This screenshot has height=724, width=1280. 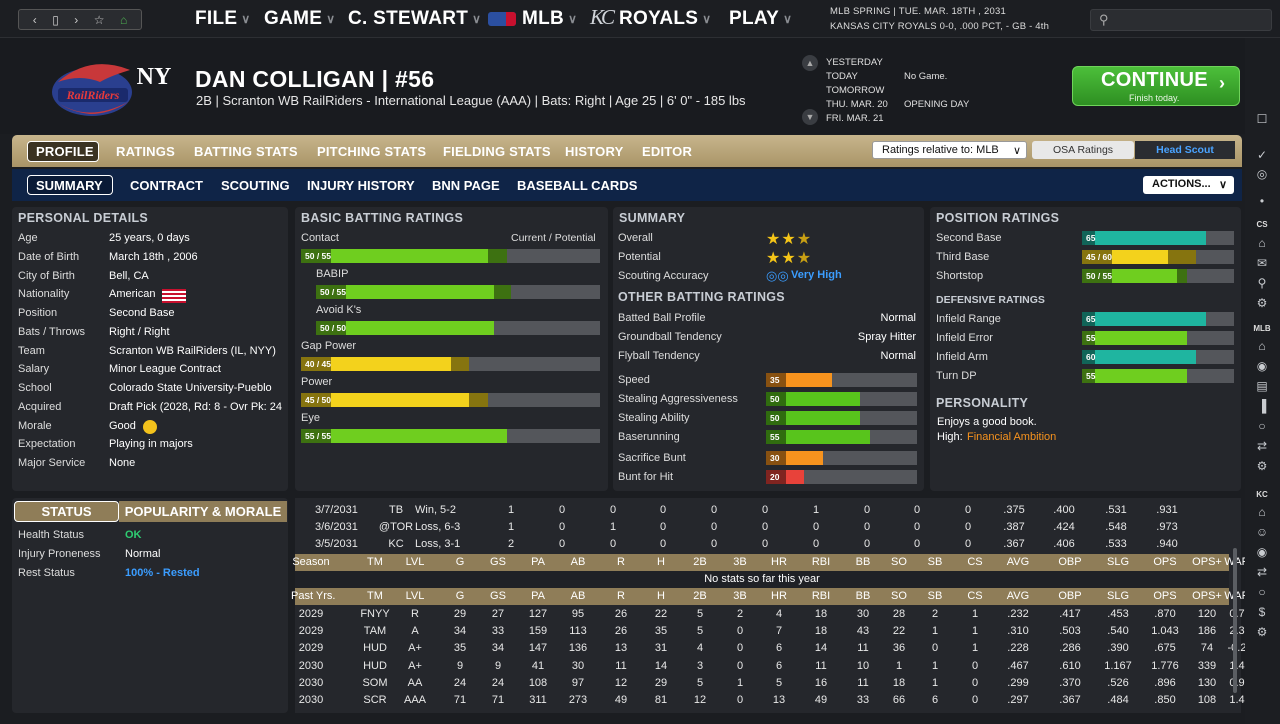 What do you see at coordinates (76, 19) in the screenshot?
I see `forward-icon: ›` at bounding box center [76, 19].